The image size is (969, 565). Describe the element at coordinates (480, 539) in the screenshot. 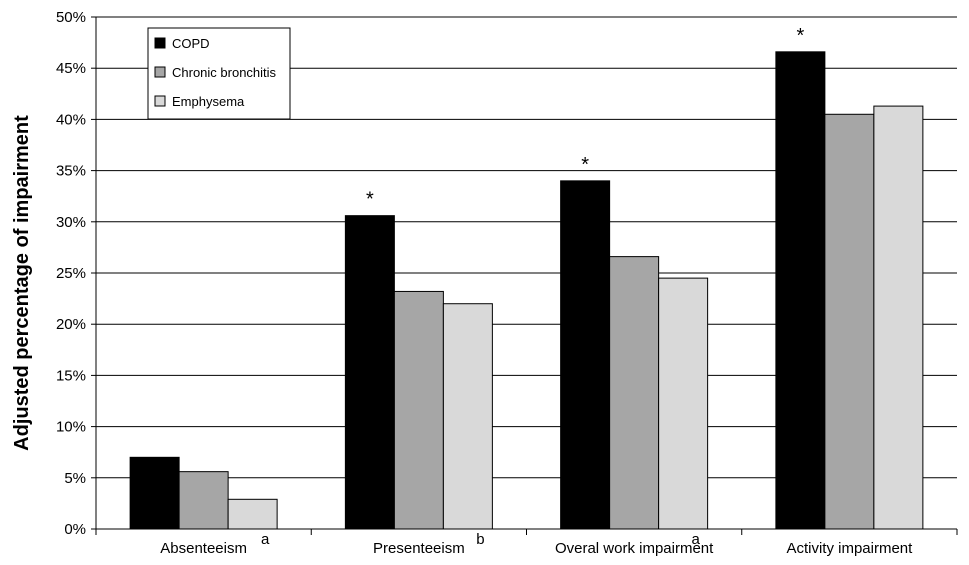

I see `category-note: b` at that location.